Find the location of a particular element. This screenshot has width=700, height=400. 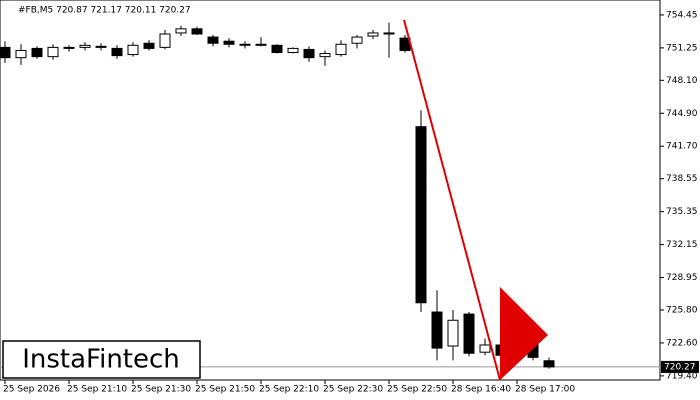

y-tick-label: 754.45 is located at coordinates (682, 15).